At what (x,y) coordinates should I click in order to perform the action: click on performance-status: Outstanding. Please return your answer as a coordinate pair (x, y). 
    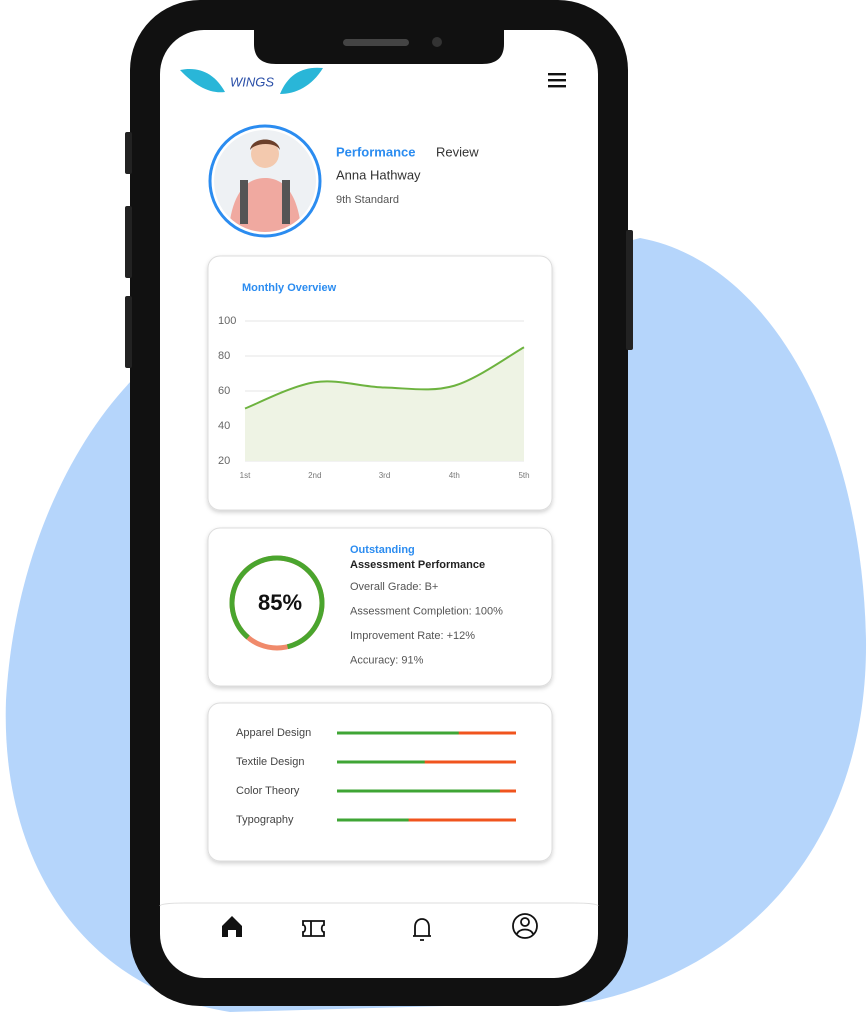
    Looking at the image, I should click on (382, 550).